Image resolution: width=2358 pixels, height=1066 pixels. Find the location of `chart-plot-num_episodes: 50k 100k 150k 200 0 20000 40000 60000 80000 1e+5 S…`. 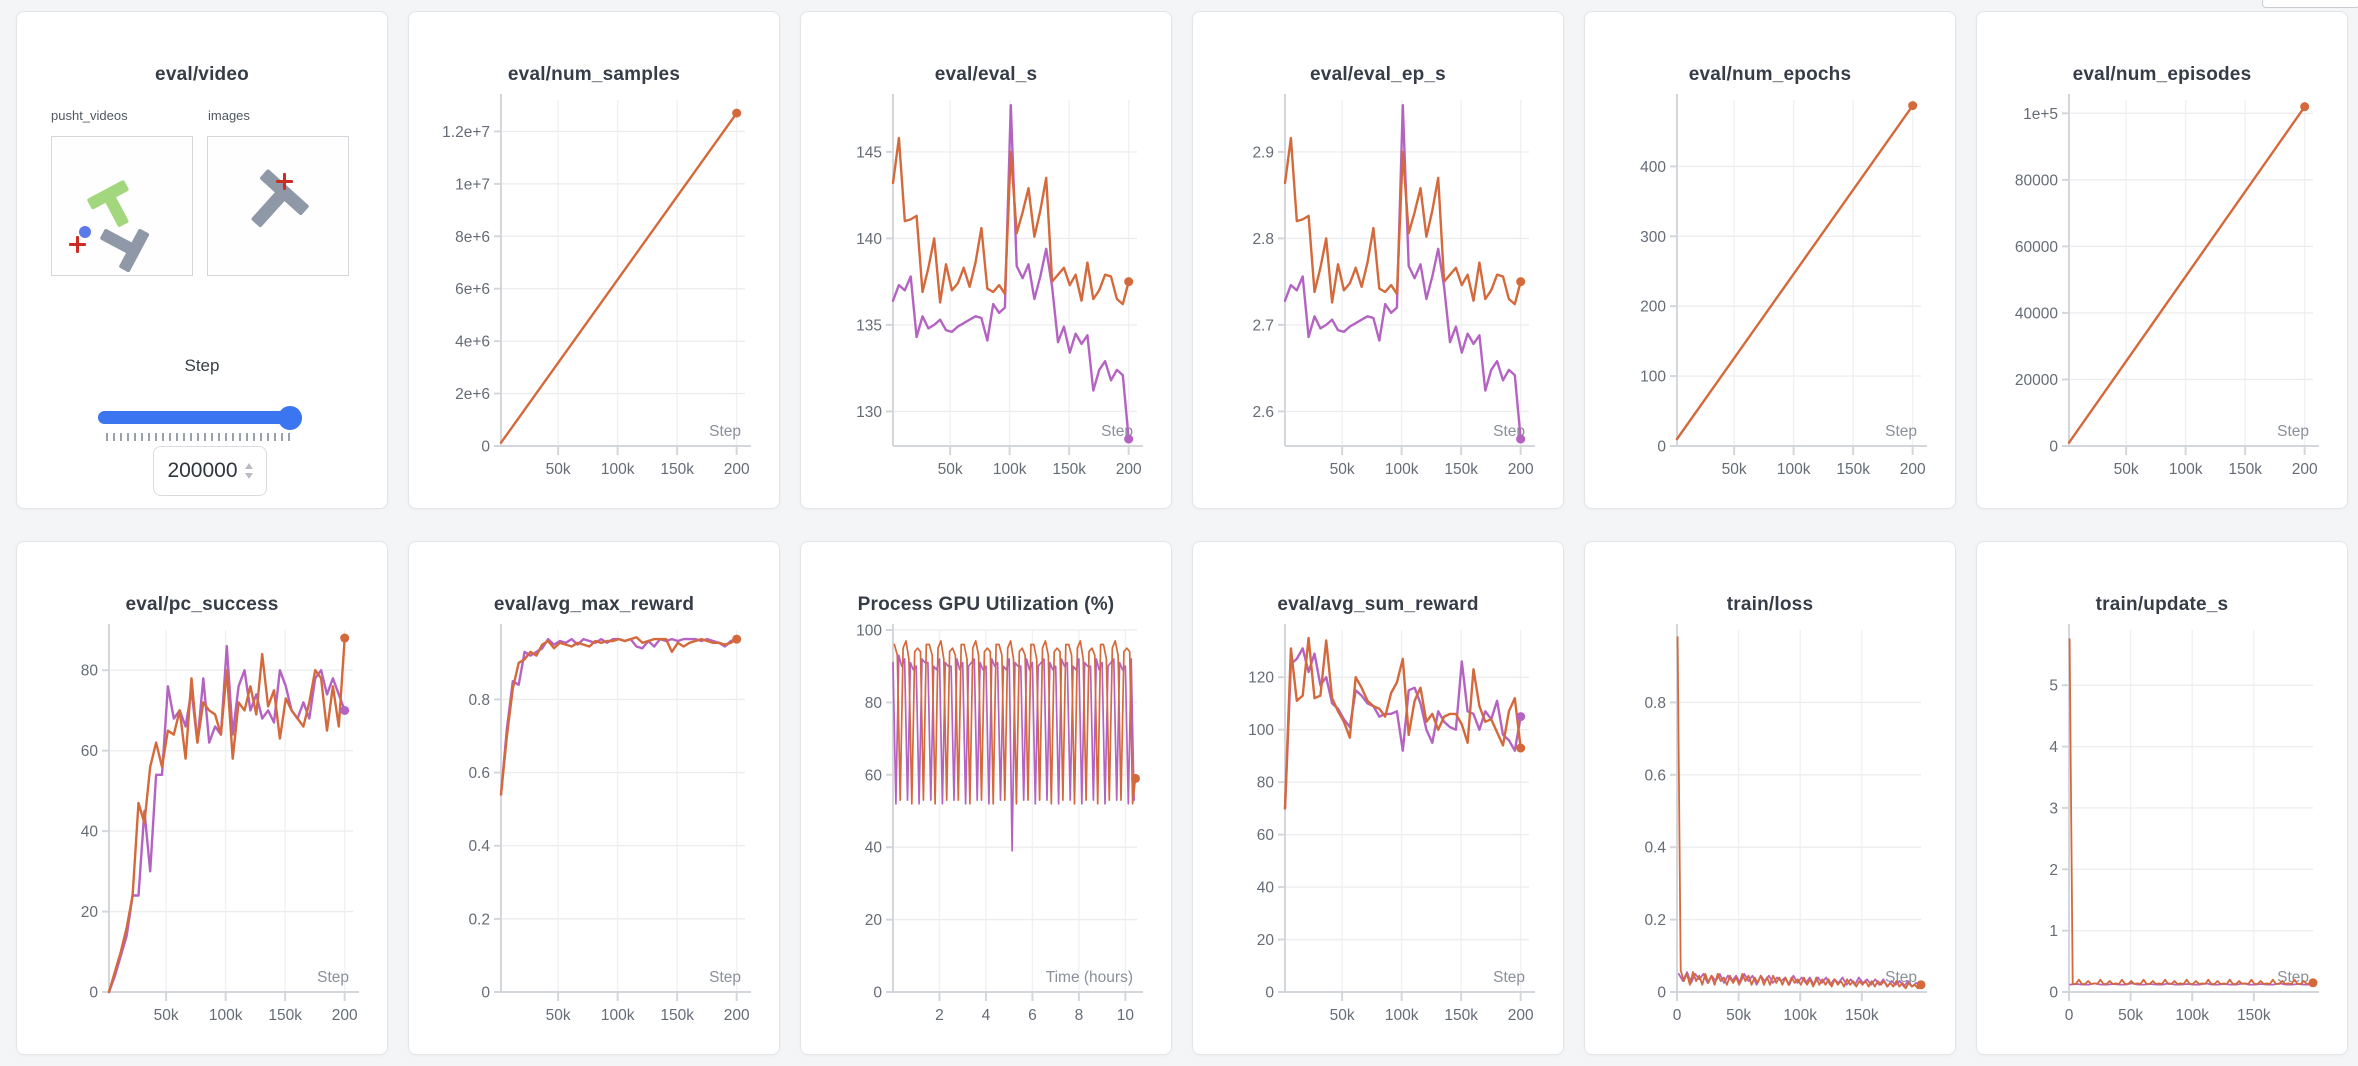

chart-plot-num_episodes: 50k 100k 150k 200 0 20000 40000 60000 80000 1e+5 S… is located at coordinates (2162, 260).